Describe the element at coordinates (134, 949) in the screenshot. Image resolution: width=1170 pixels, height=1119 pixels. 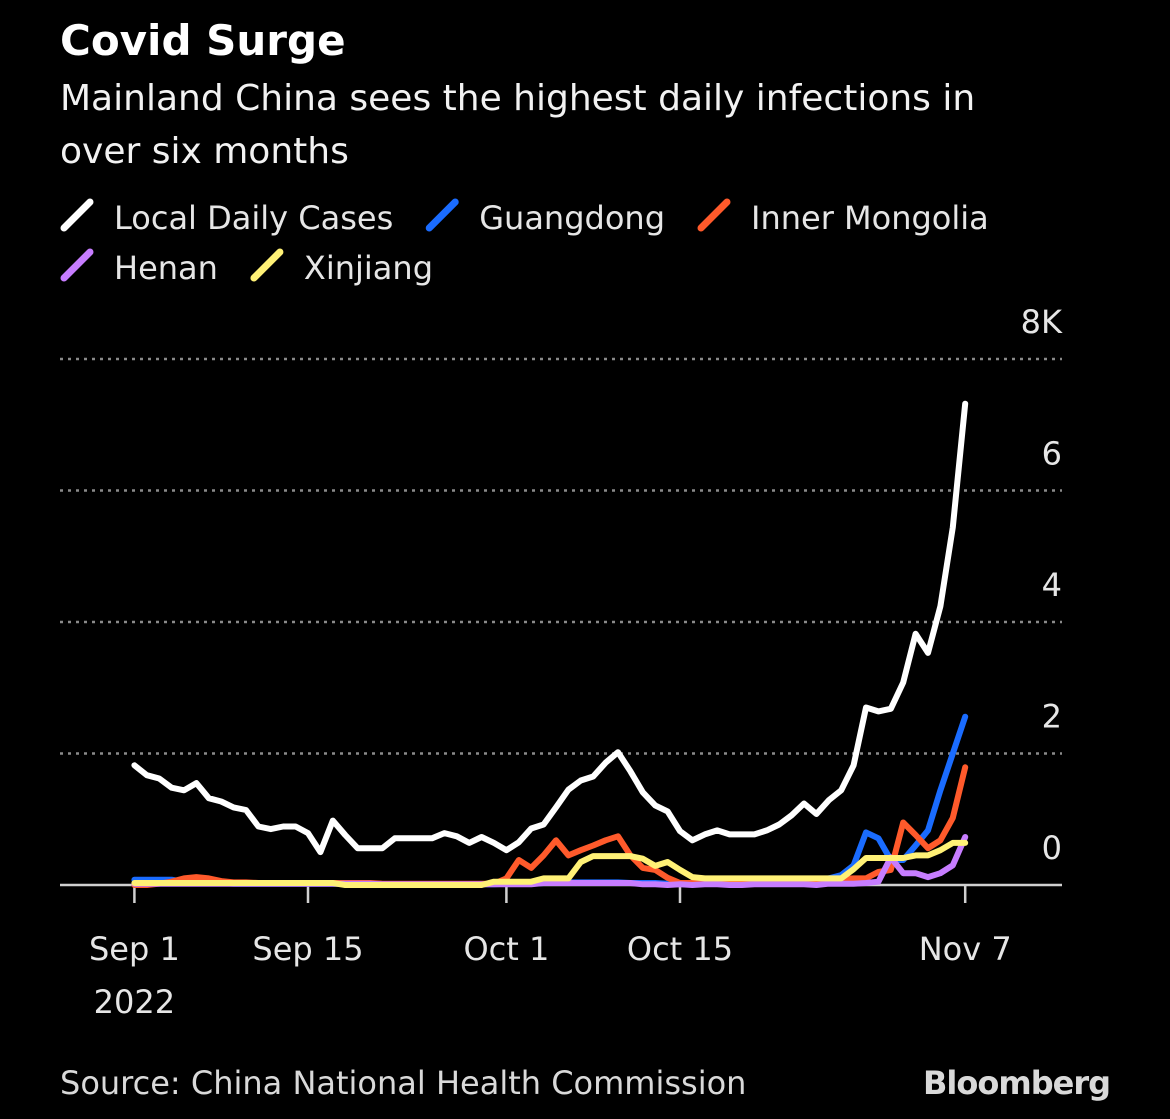
I see `x-tick-label: Sep 1` at that location.